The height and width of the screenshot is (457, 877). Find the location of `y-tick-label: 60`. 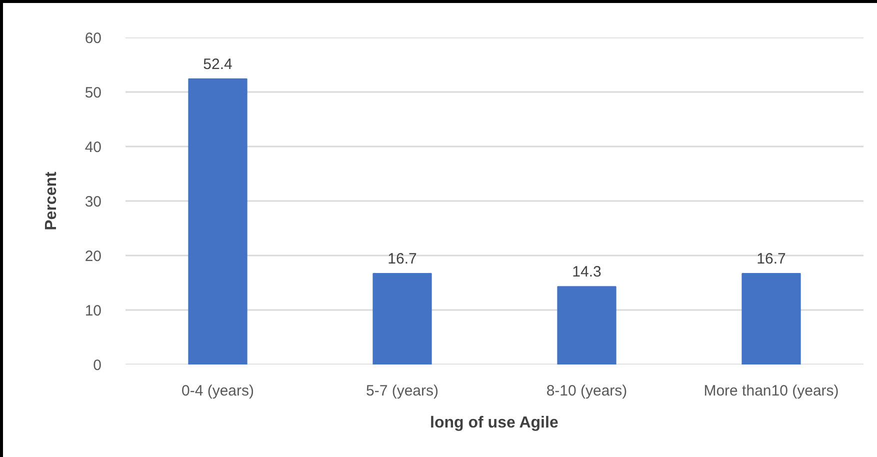

y-tick-label: 60 is located at coordinates (93, 38).